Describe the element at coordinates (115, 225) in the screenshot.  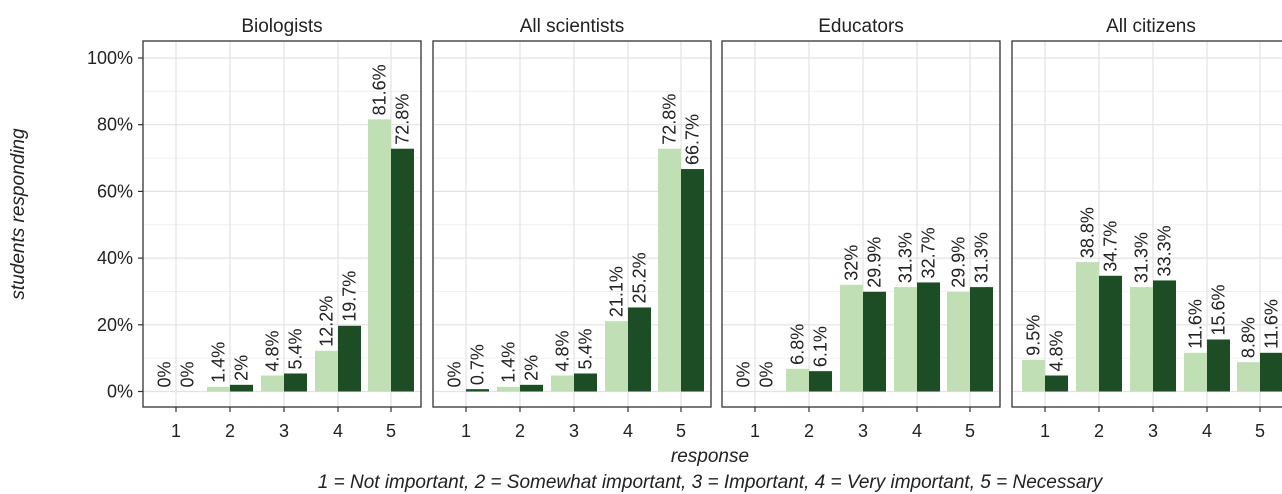
I see `y-axis: 0% 20% 40% 60% 80% 100%` at that location.